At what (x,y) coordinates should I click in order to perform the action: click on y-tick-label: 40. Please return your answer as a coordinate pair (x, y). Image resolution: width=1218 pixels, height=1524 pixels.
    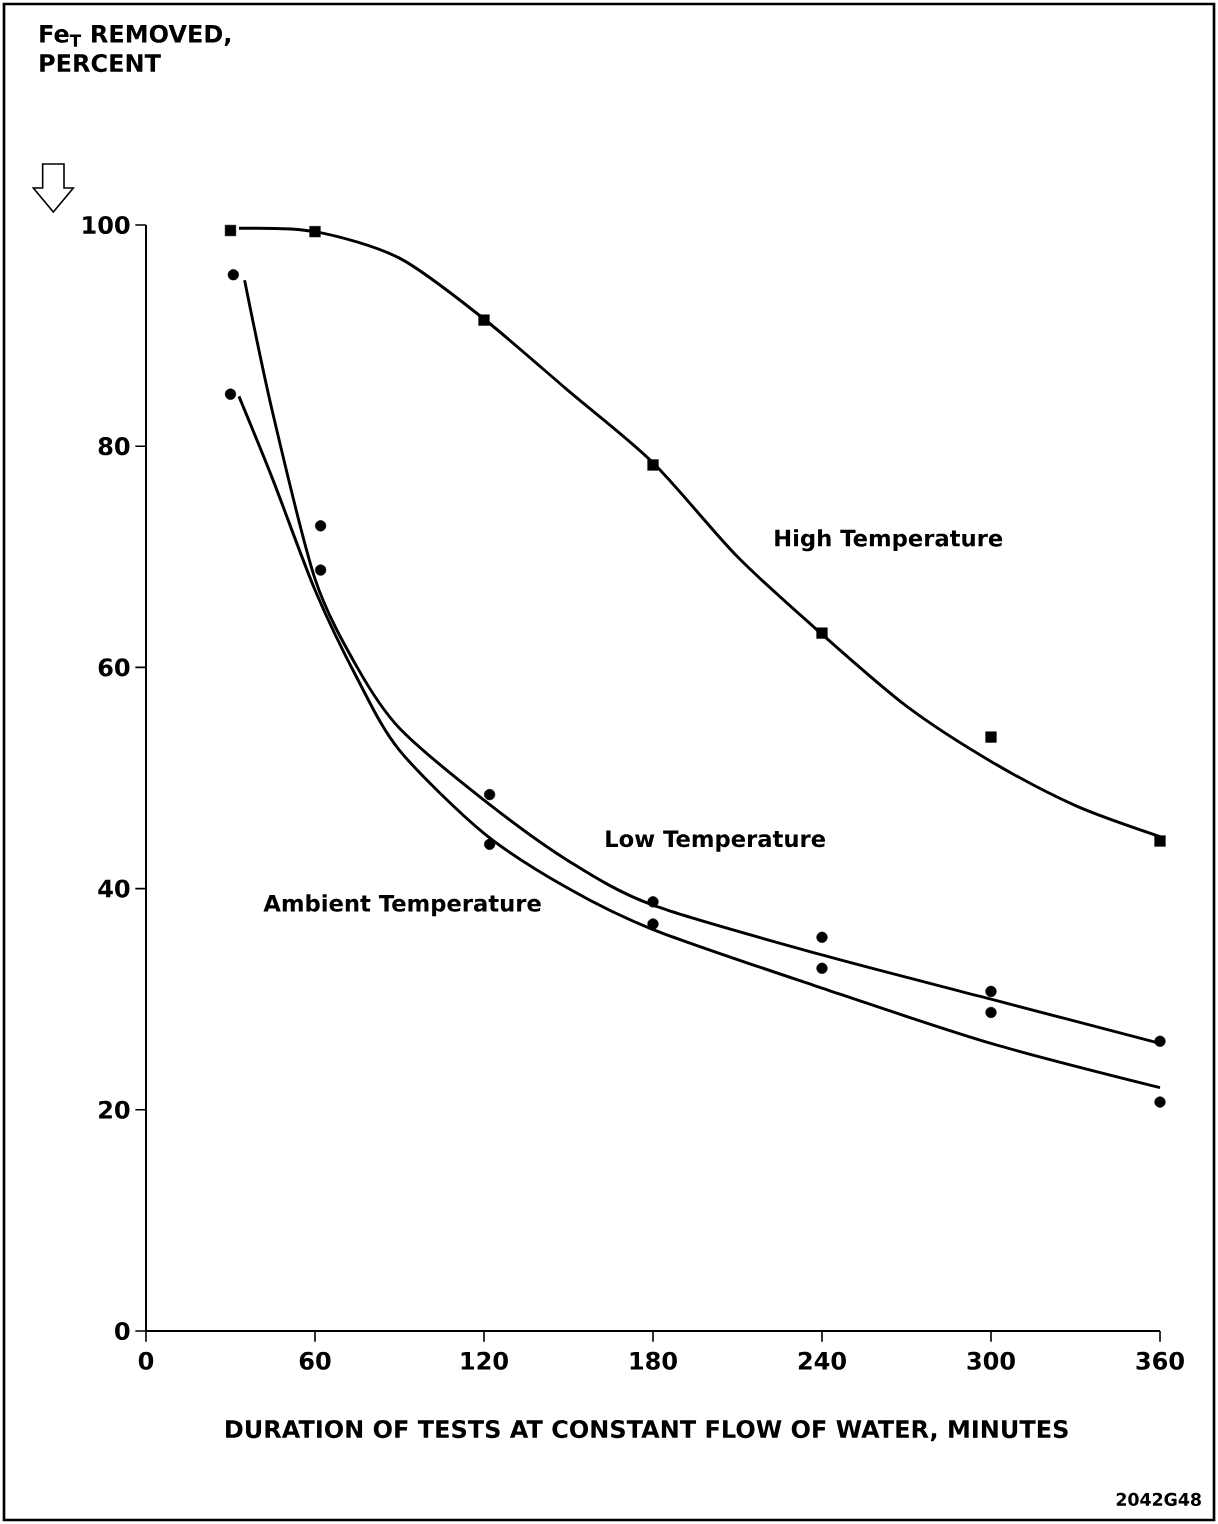
    Looking at the image, I should click on (114, 888).